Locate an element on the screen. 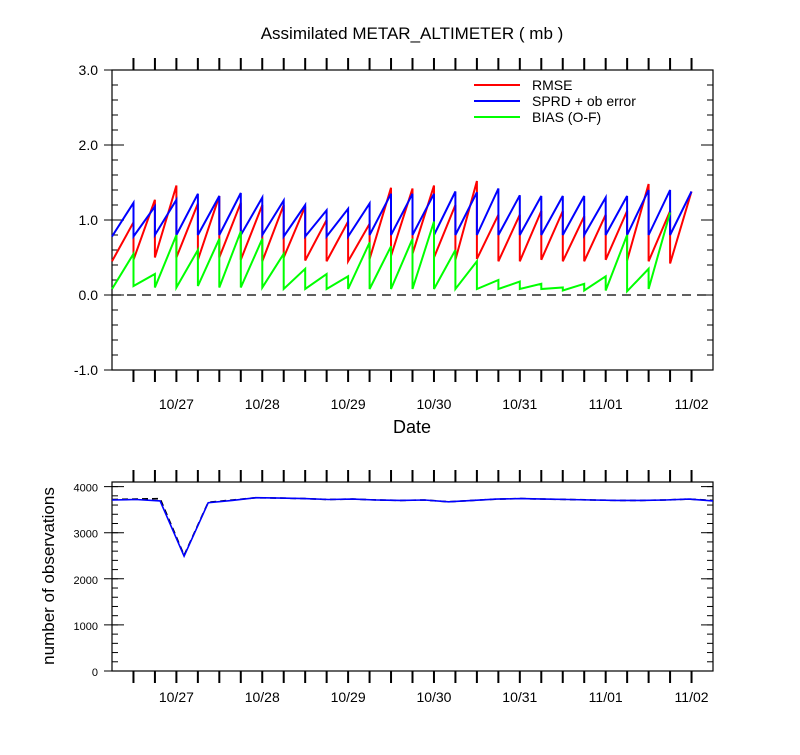 The height and width of the screenshot is (755, 800). top-x-tick-label: 10/28 is located at coordinates (262, 404).